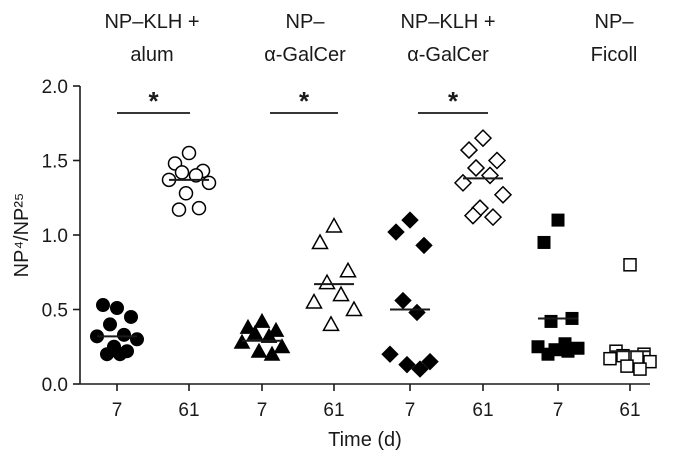 The height and width of the screenshot is (455, 677). Describe the element at coordinates (614, 55) in the screenshot. I see `group-label: Ficoll` at that location.